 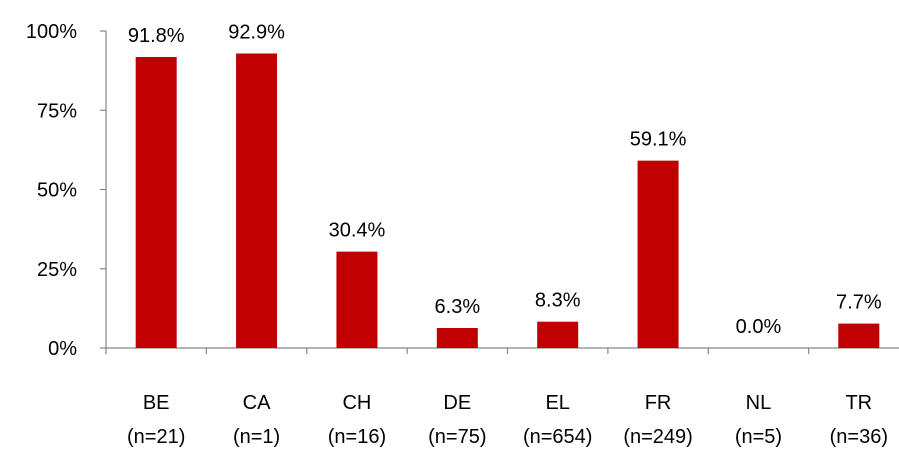 I want to click on bar-ca, so click(x=257, y=201).